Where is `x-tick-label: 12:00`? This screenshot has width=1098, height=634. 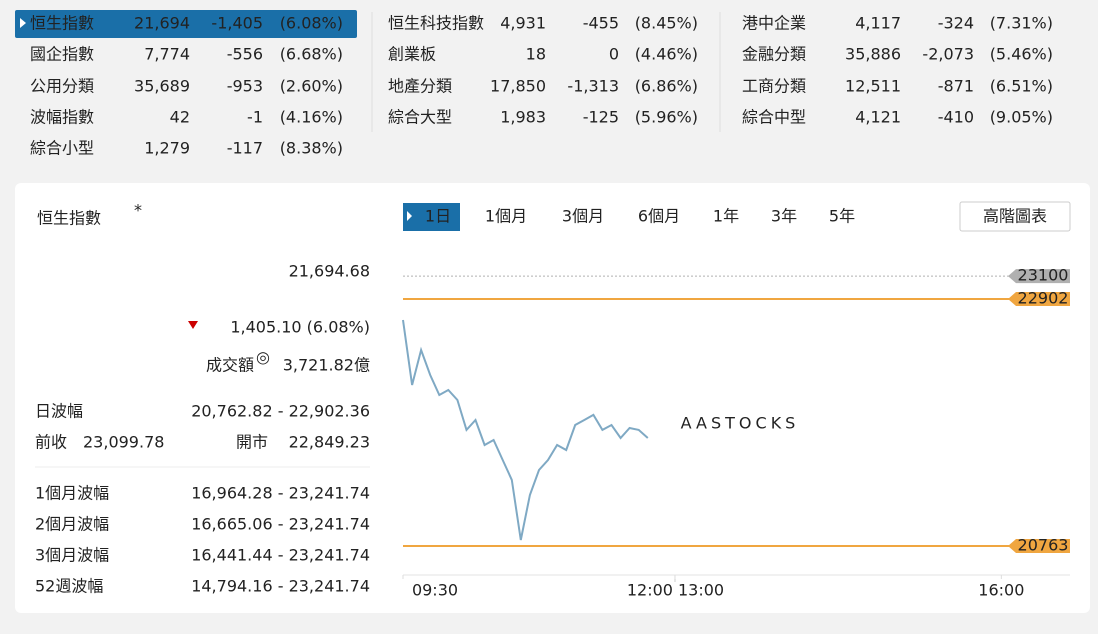 x-tick-label: 12:00 is located at coordinates (650, 590).